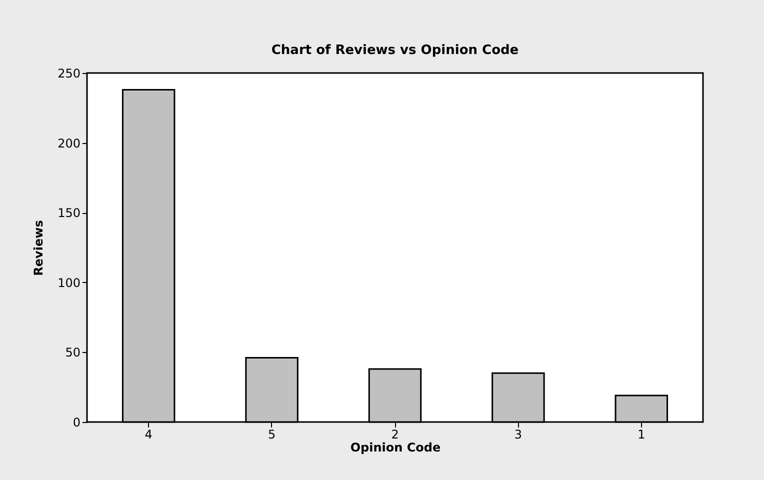 Image resolution: width=764 pixels, height=480 pixels. I want to click on y-tick-label: 250, so click(69, 73).